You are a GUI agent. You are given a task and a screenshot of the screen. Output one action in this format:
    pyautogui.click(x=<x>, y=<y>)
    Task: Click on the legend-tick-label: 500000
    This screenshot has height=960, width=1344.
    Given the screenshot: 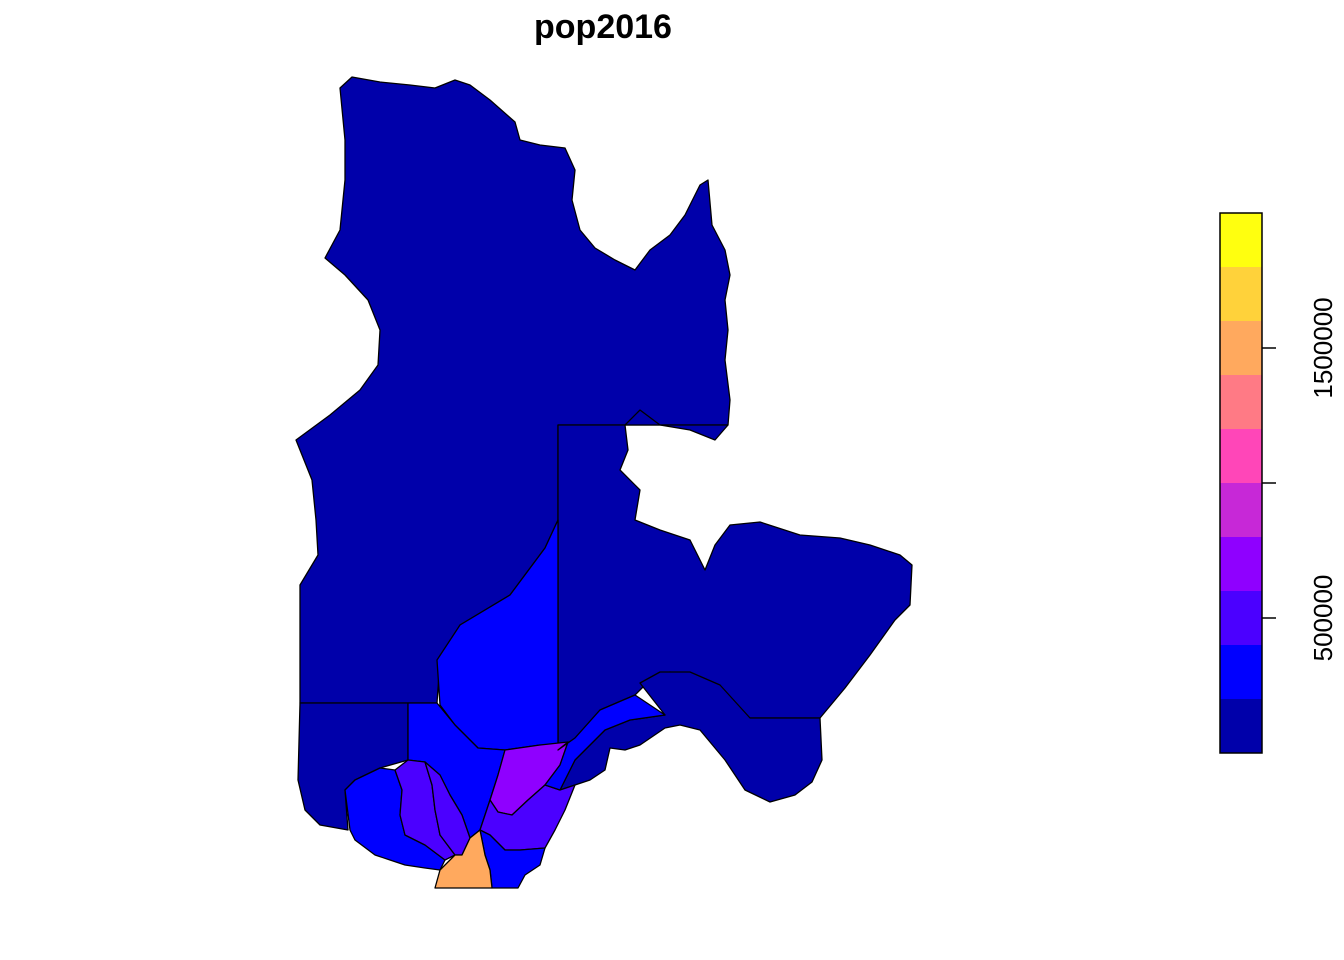 What is the action you would take?
    pyautogui.click(x=1323, y=618)
    